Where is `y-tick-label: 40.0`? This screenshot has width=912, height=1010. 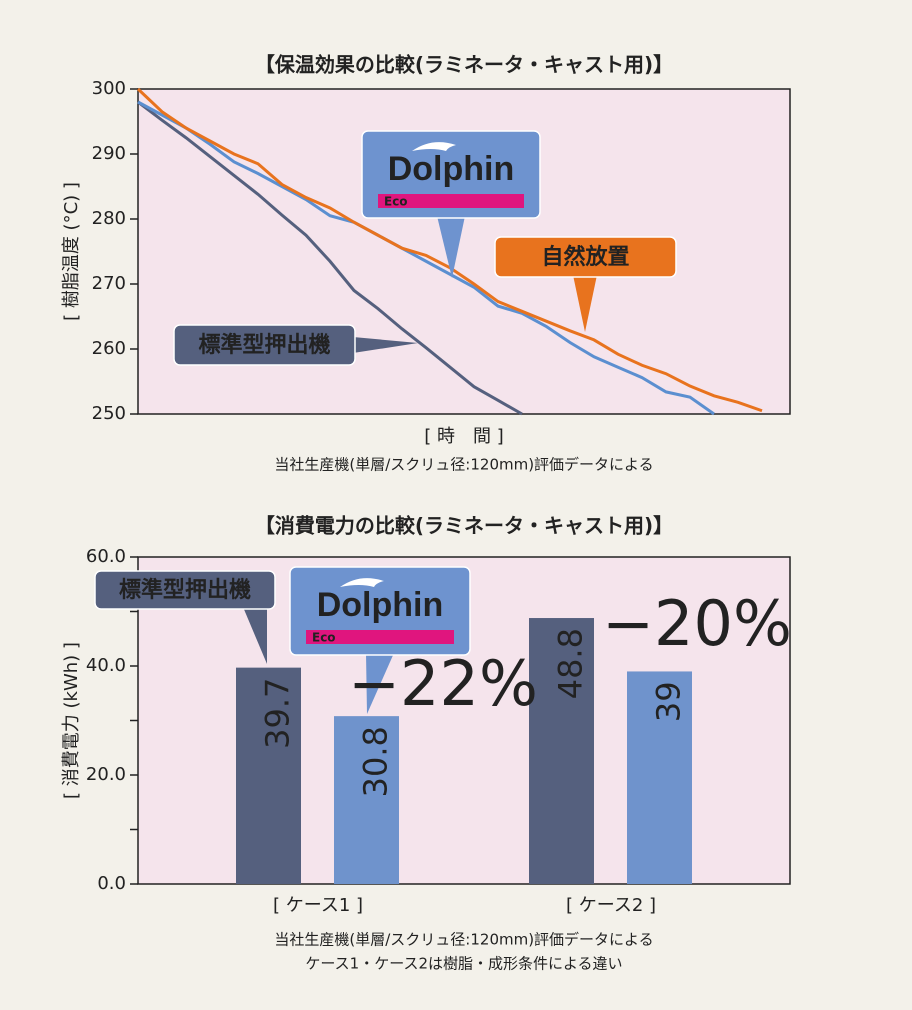 y-tick-label: 40.0 is located at coordinates (106, 665).